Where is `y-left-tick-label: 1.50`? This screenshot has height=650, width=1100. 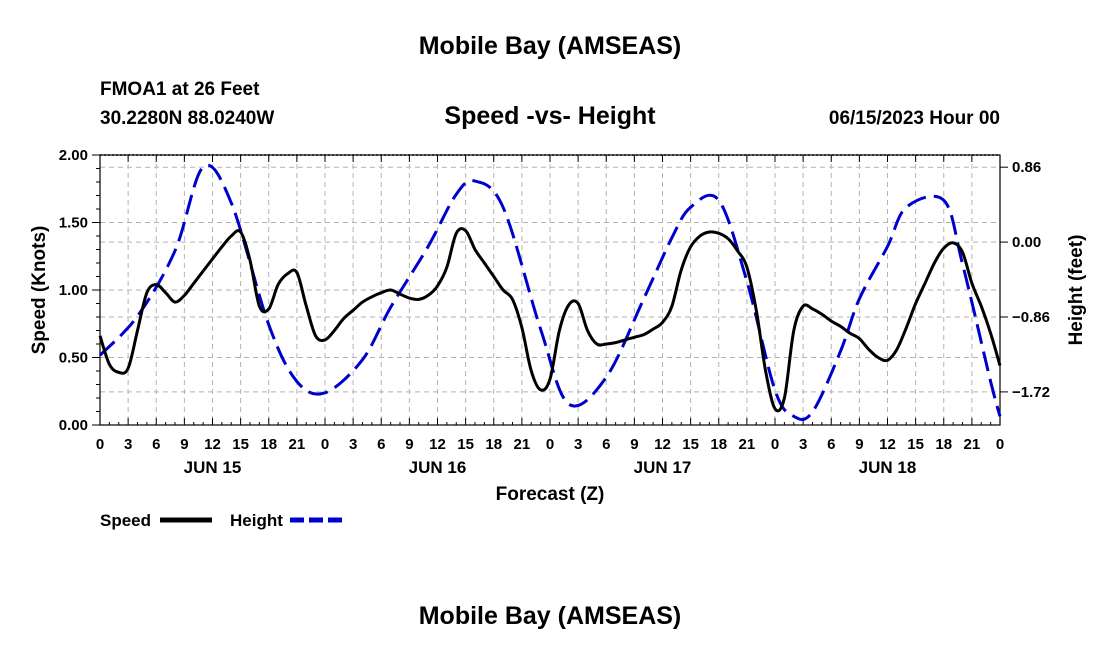 y-left-tick-label: 1.50 is located at coordinates (73, 223).